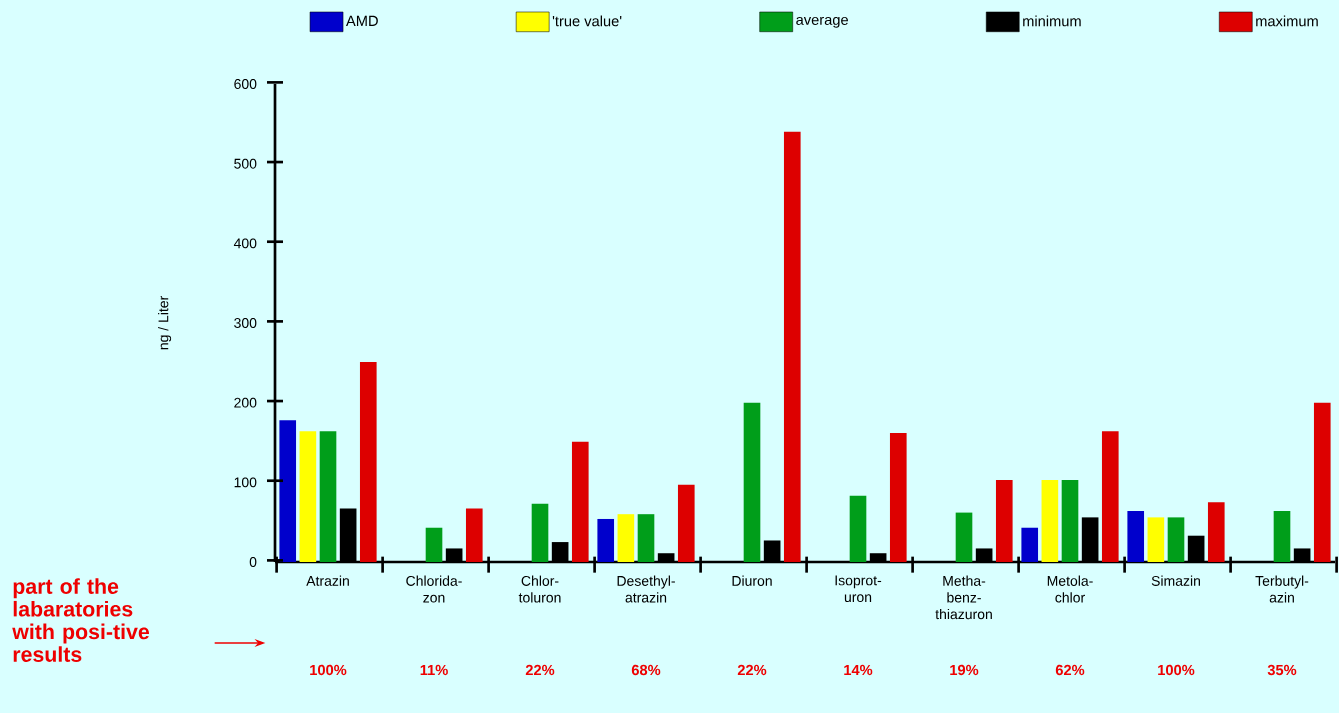 The image size is (1339, 713). What do you see at coordinates (587, 21) in the screenshot?
I see `legend-label: 'true value'` at bounding box center [587, 21].